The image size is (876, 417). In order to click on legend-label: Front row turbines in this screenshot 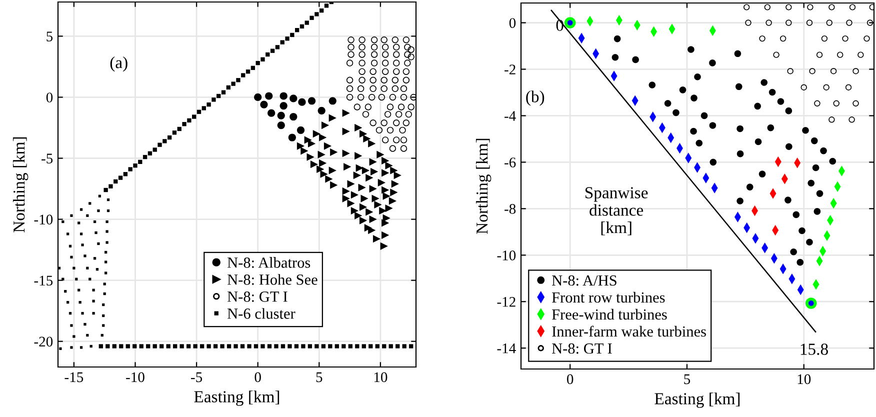, I will do `click(608, 297)`.